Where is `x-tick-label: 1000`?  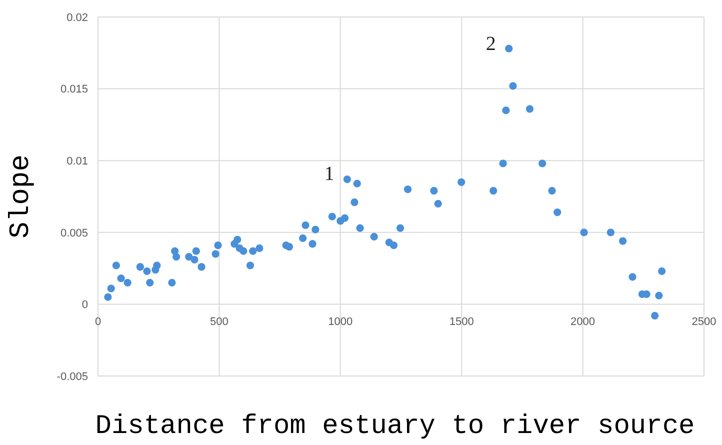 x-tick-label: 1000 is located at coordinates (340, 322).